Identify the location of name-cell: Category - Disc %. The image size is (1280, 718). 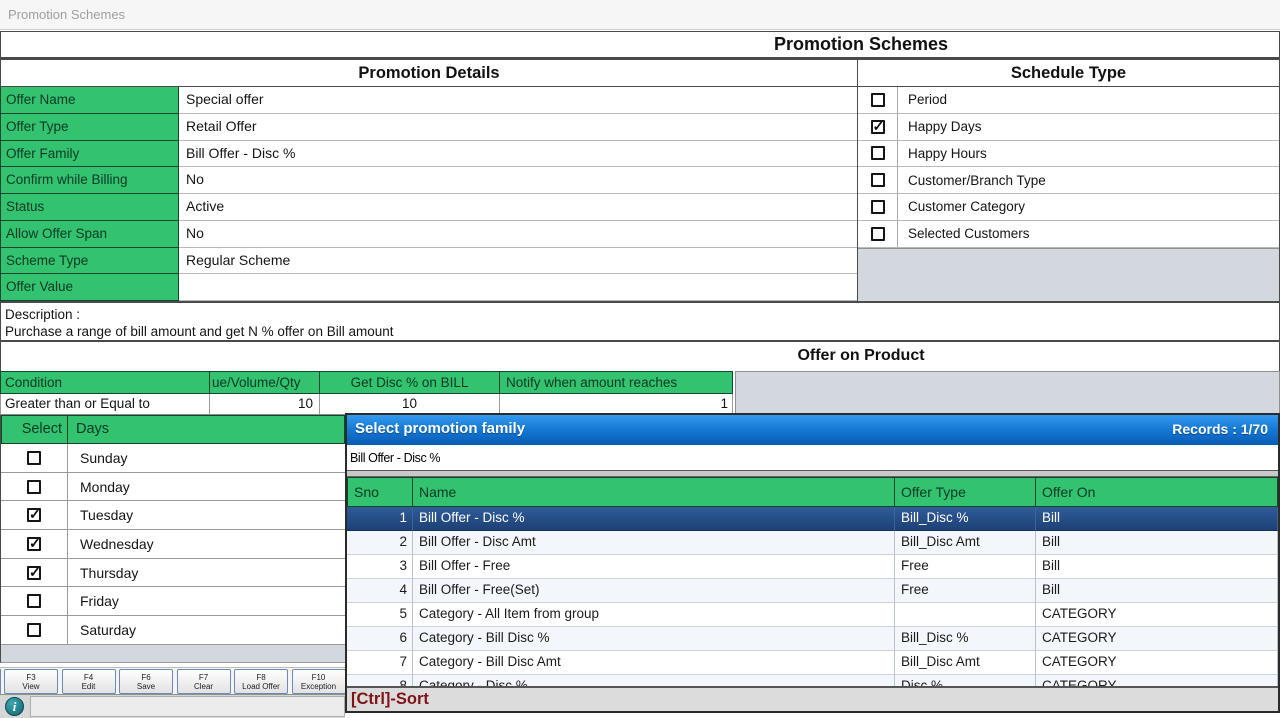
(654, 680).